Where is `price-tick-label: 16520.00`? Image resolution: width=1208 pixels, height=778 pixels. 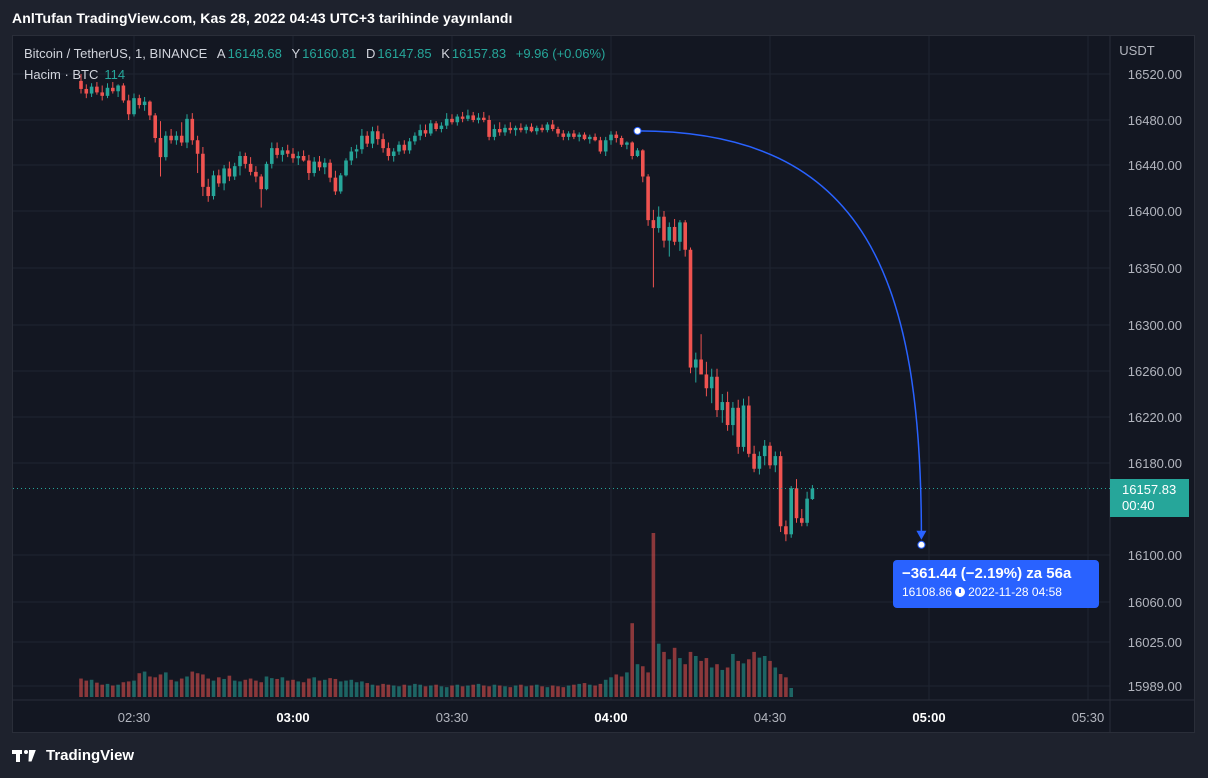 price-tick-label: 16520.00 is located at coordinates (1155, 74).